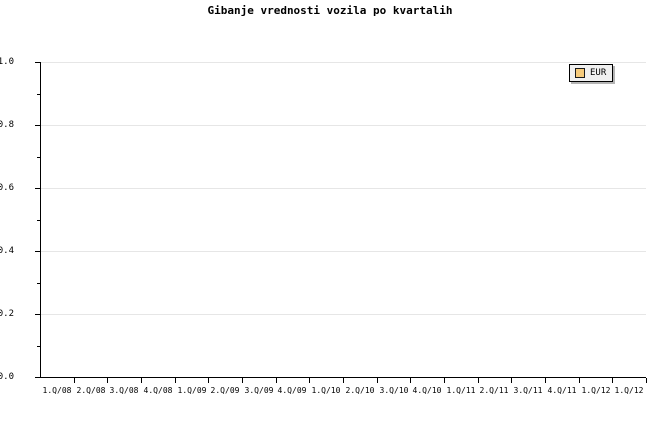 The height and width of the screenshot is (440, 660). Describe the element at coordinates (259, 390) in the screenshot. I see `x-tick-label: 3.Q/09` at that location.